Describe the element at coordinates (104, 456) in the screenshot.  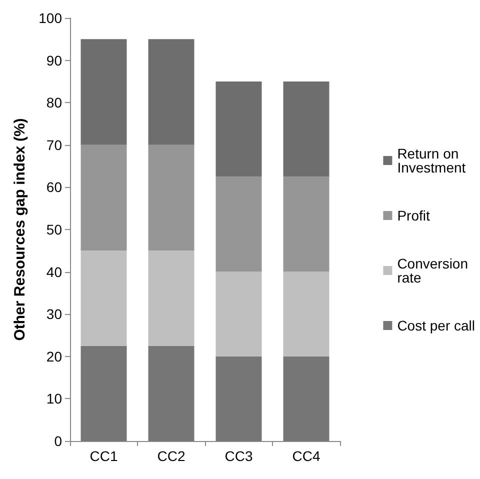
I see `x-tick-label: CC1` at that location.